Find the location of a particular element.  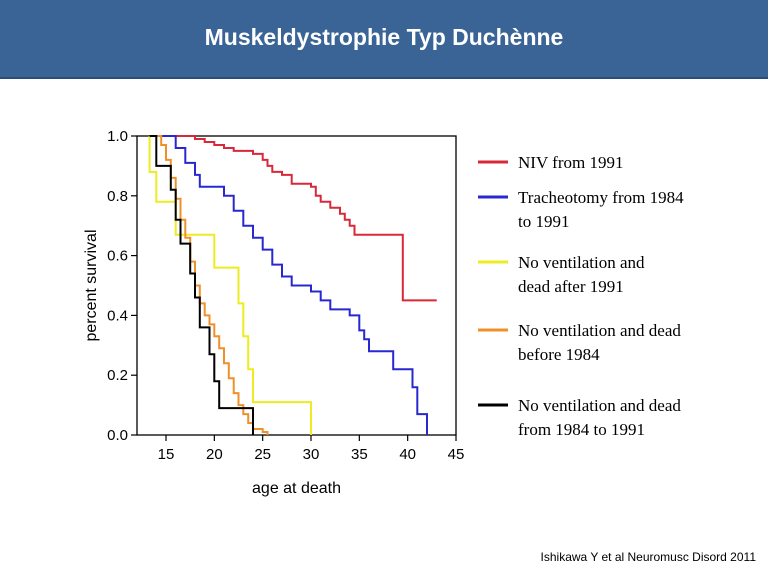

title-banner: Muskeldystrophie Typ Duchènne is located at coordinates (384, 39).